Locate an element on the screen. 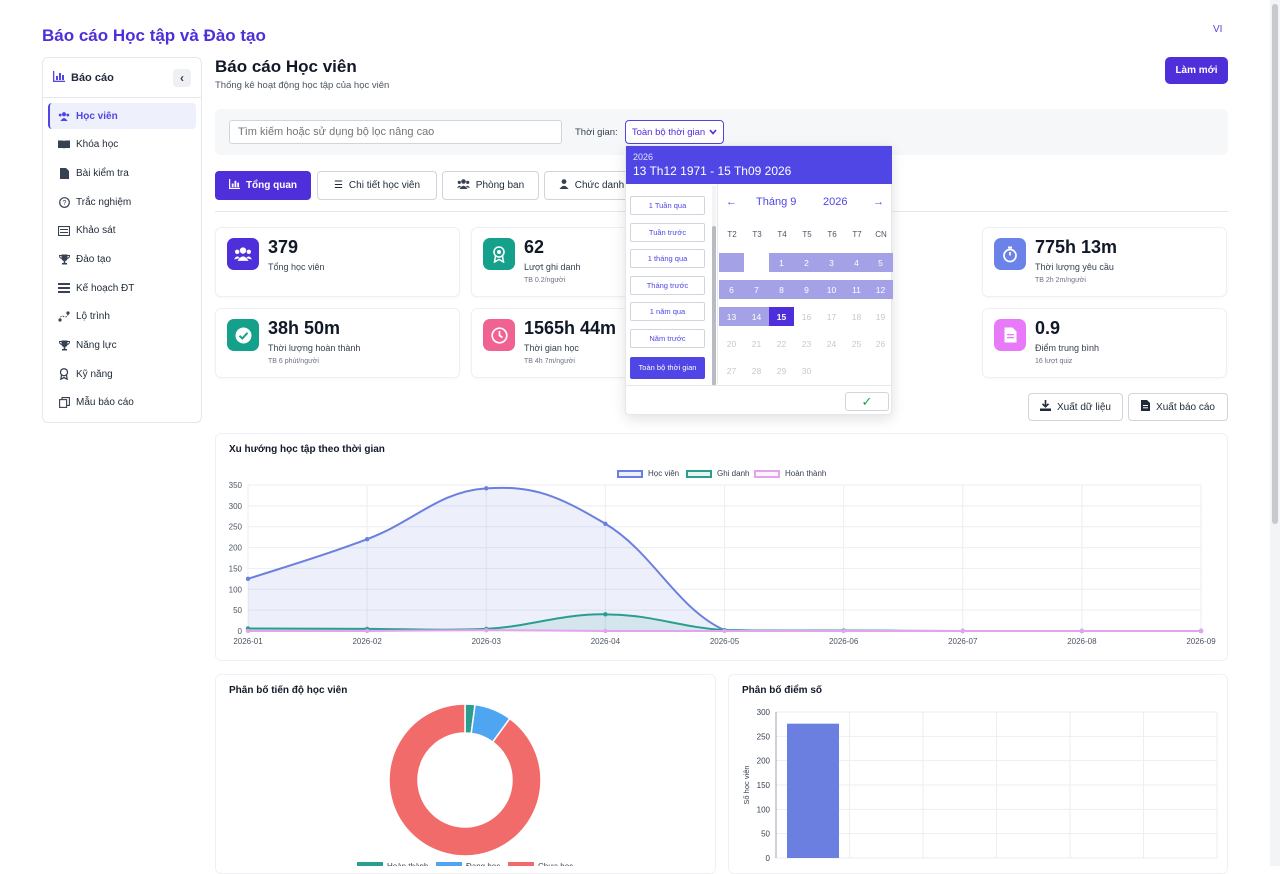  export-report-button: Xuất báo cáo is located at coordinates (1178, 407).